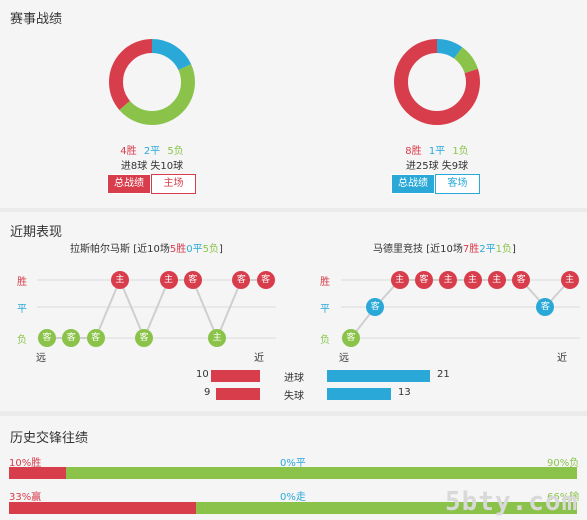 The height and width of the screenshot is (520, 587). Describe the element at coordinates (37, 473) in the screenshot. I see `h2h-win-fill` at that location.